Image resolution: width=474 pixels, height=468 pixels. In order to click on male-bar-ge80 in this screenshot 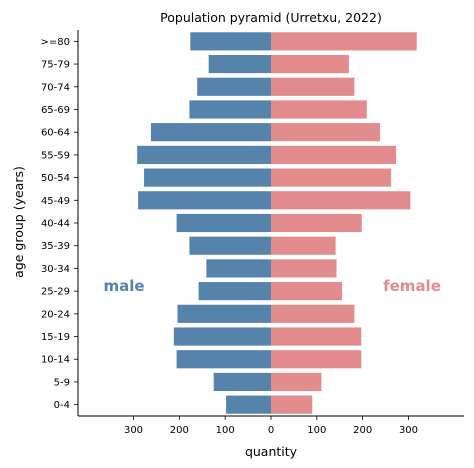, I will do `click(230, 41)`.